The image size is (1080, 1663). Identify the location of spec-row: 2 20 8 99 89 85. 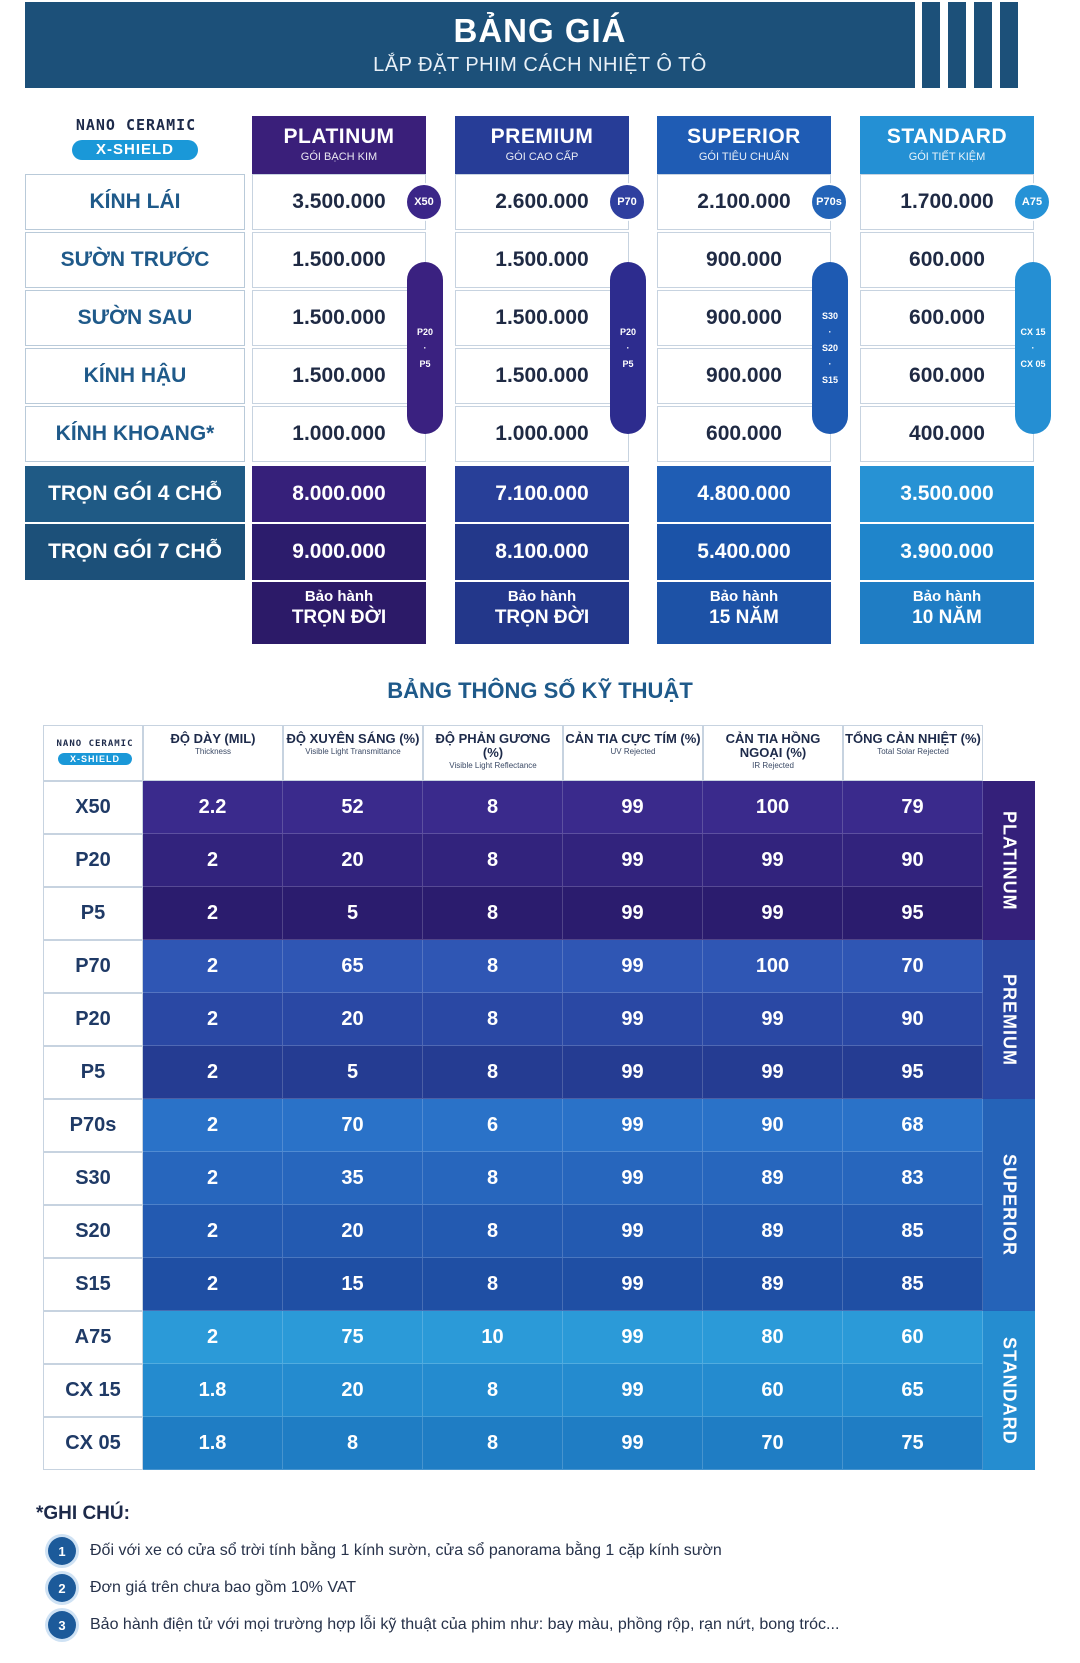
(563, 1231).